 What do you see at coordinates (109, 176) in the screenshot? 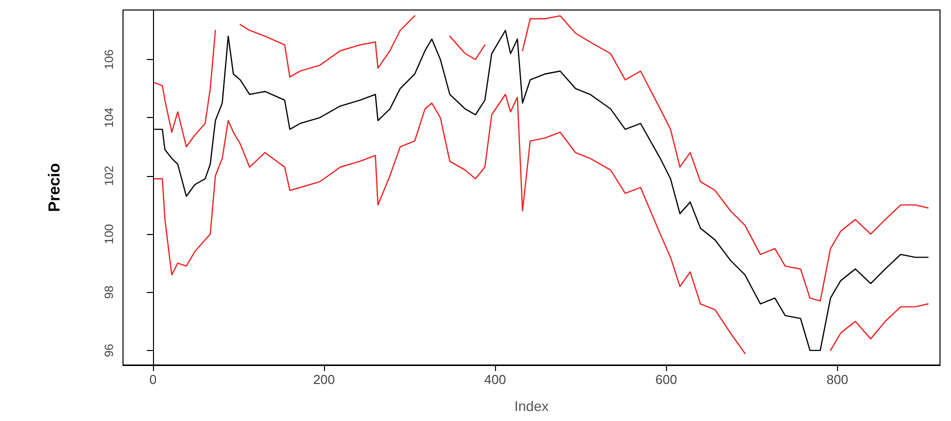
I see `y-tick-label: 102` at bounding box center [109, 176].